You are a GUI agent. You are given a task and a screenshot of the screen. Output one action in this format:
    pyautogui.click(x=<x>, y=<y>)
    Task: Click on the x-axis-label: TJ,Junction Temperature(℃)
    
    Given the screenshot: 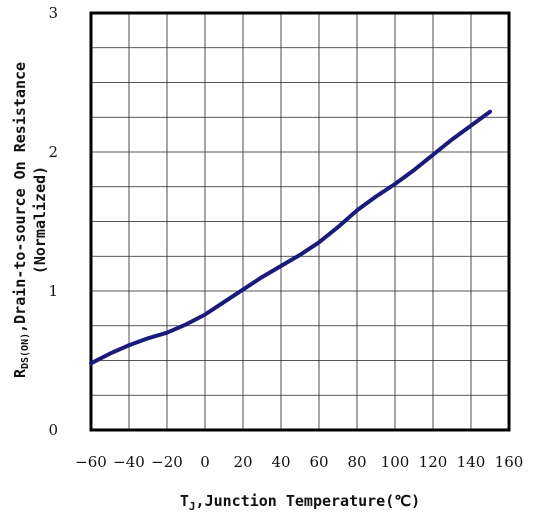 What is the action you would take?
    pyautogui.click(x=300, y=502)
    